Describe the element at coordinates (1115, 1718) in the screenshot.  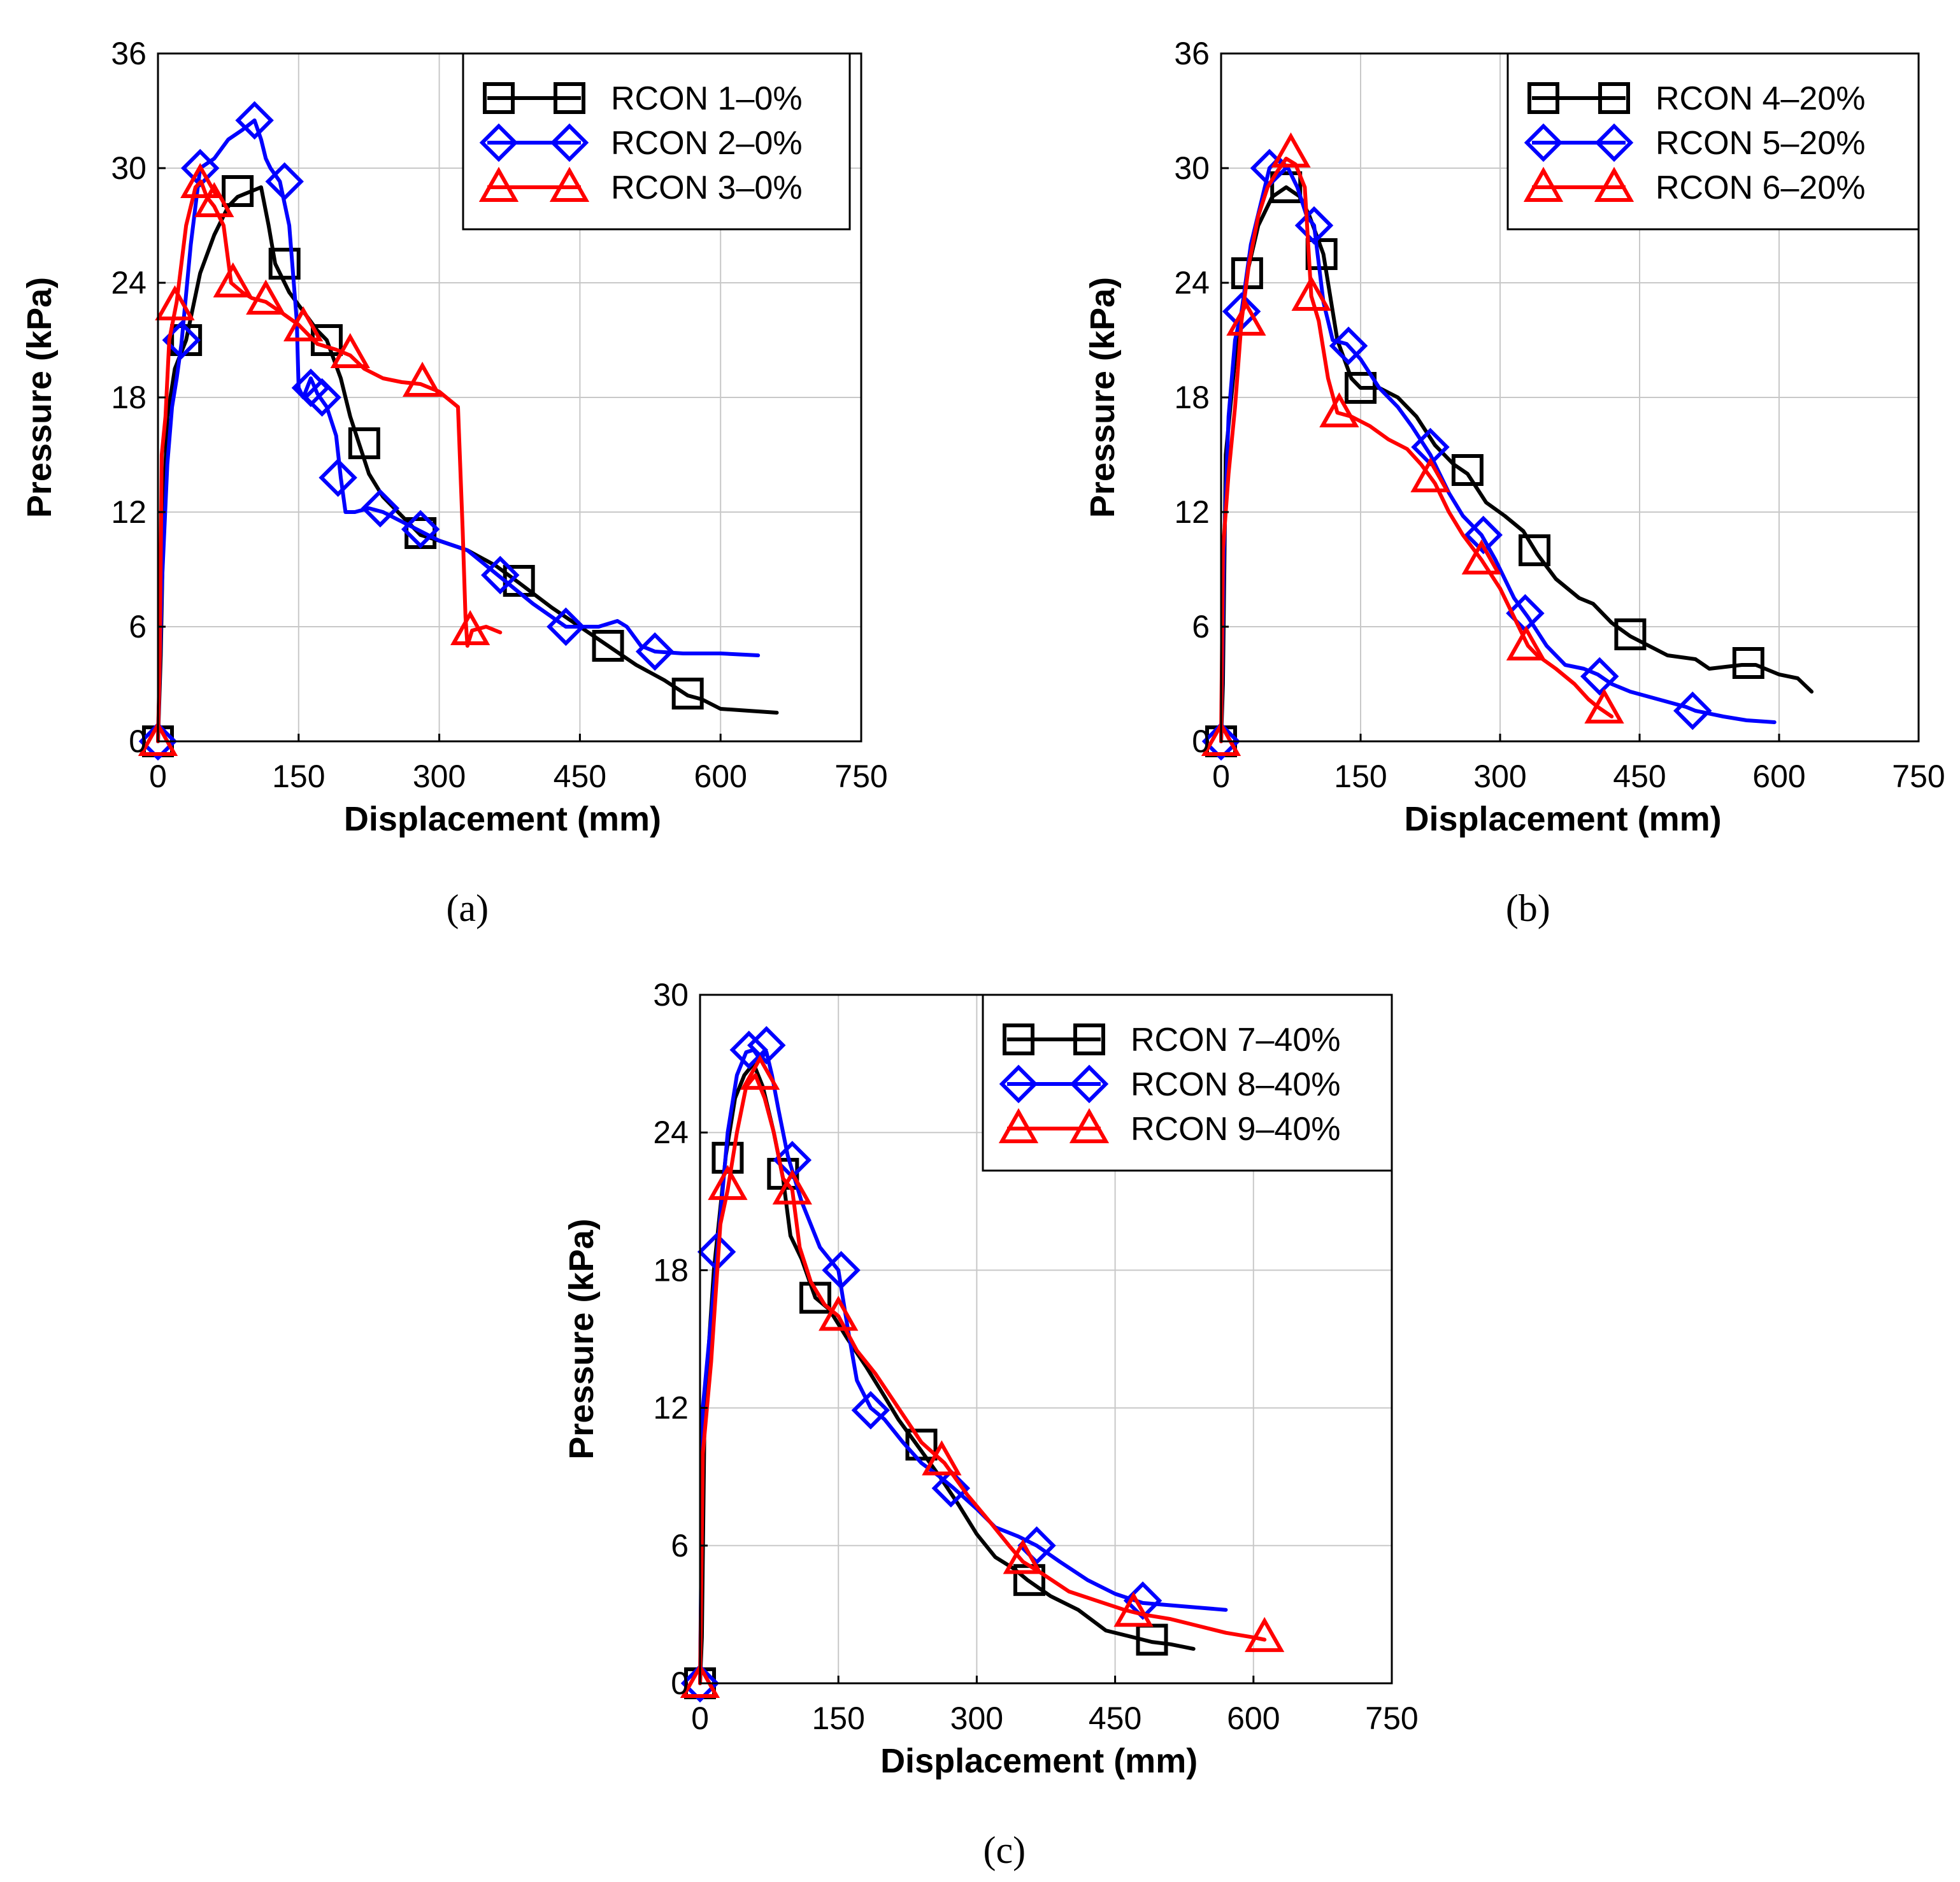
I see `chart-c-x-tick-label: 450` at that location.